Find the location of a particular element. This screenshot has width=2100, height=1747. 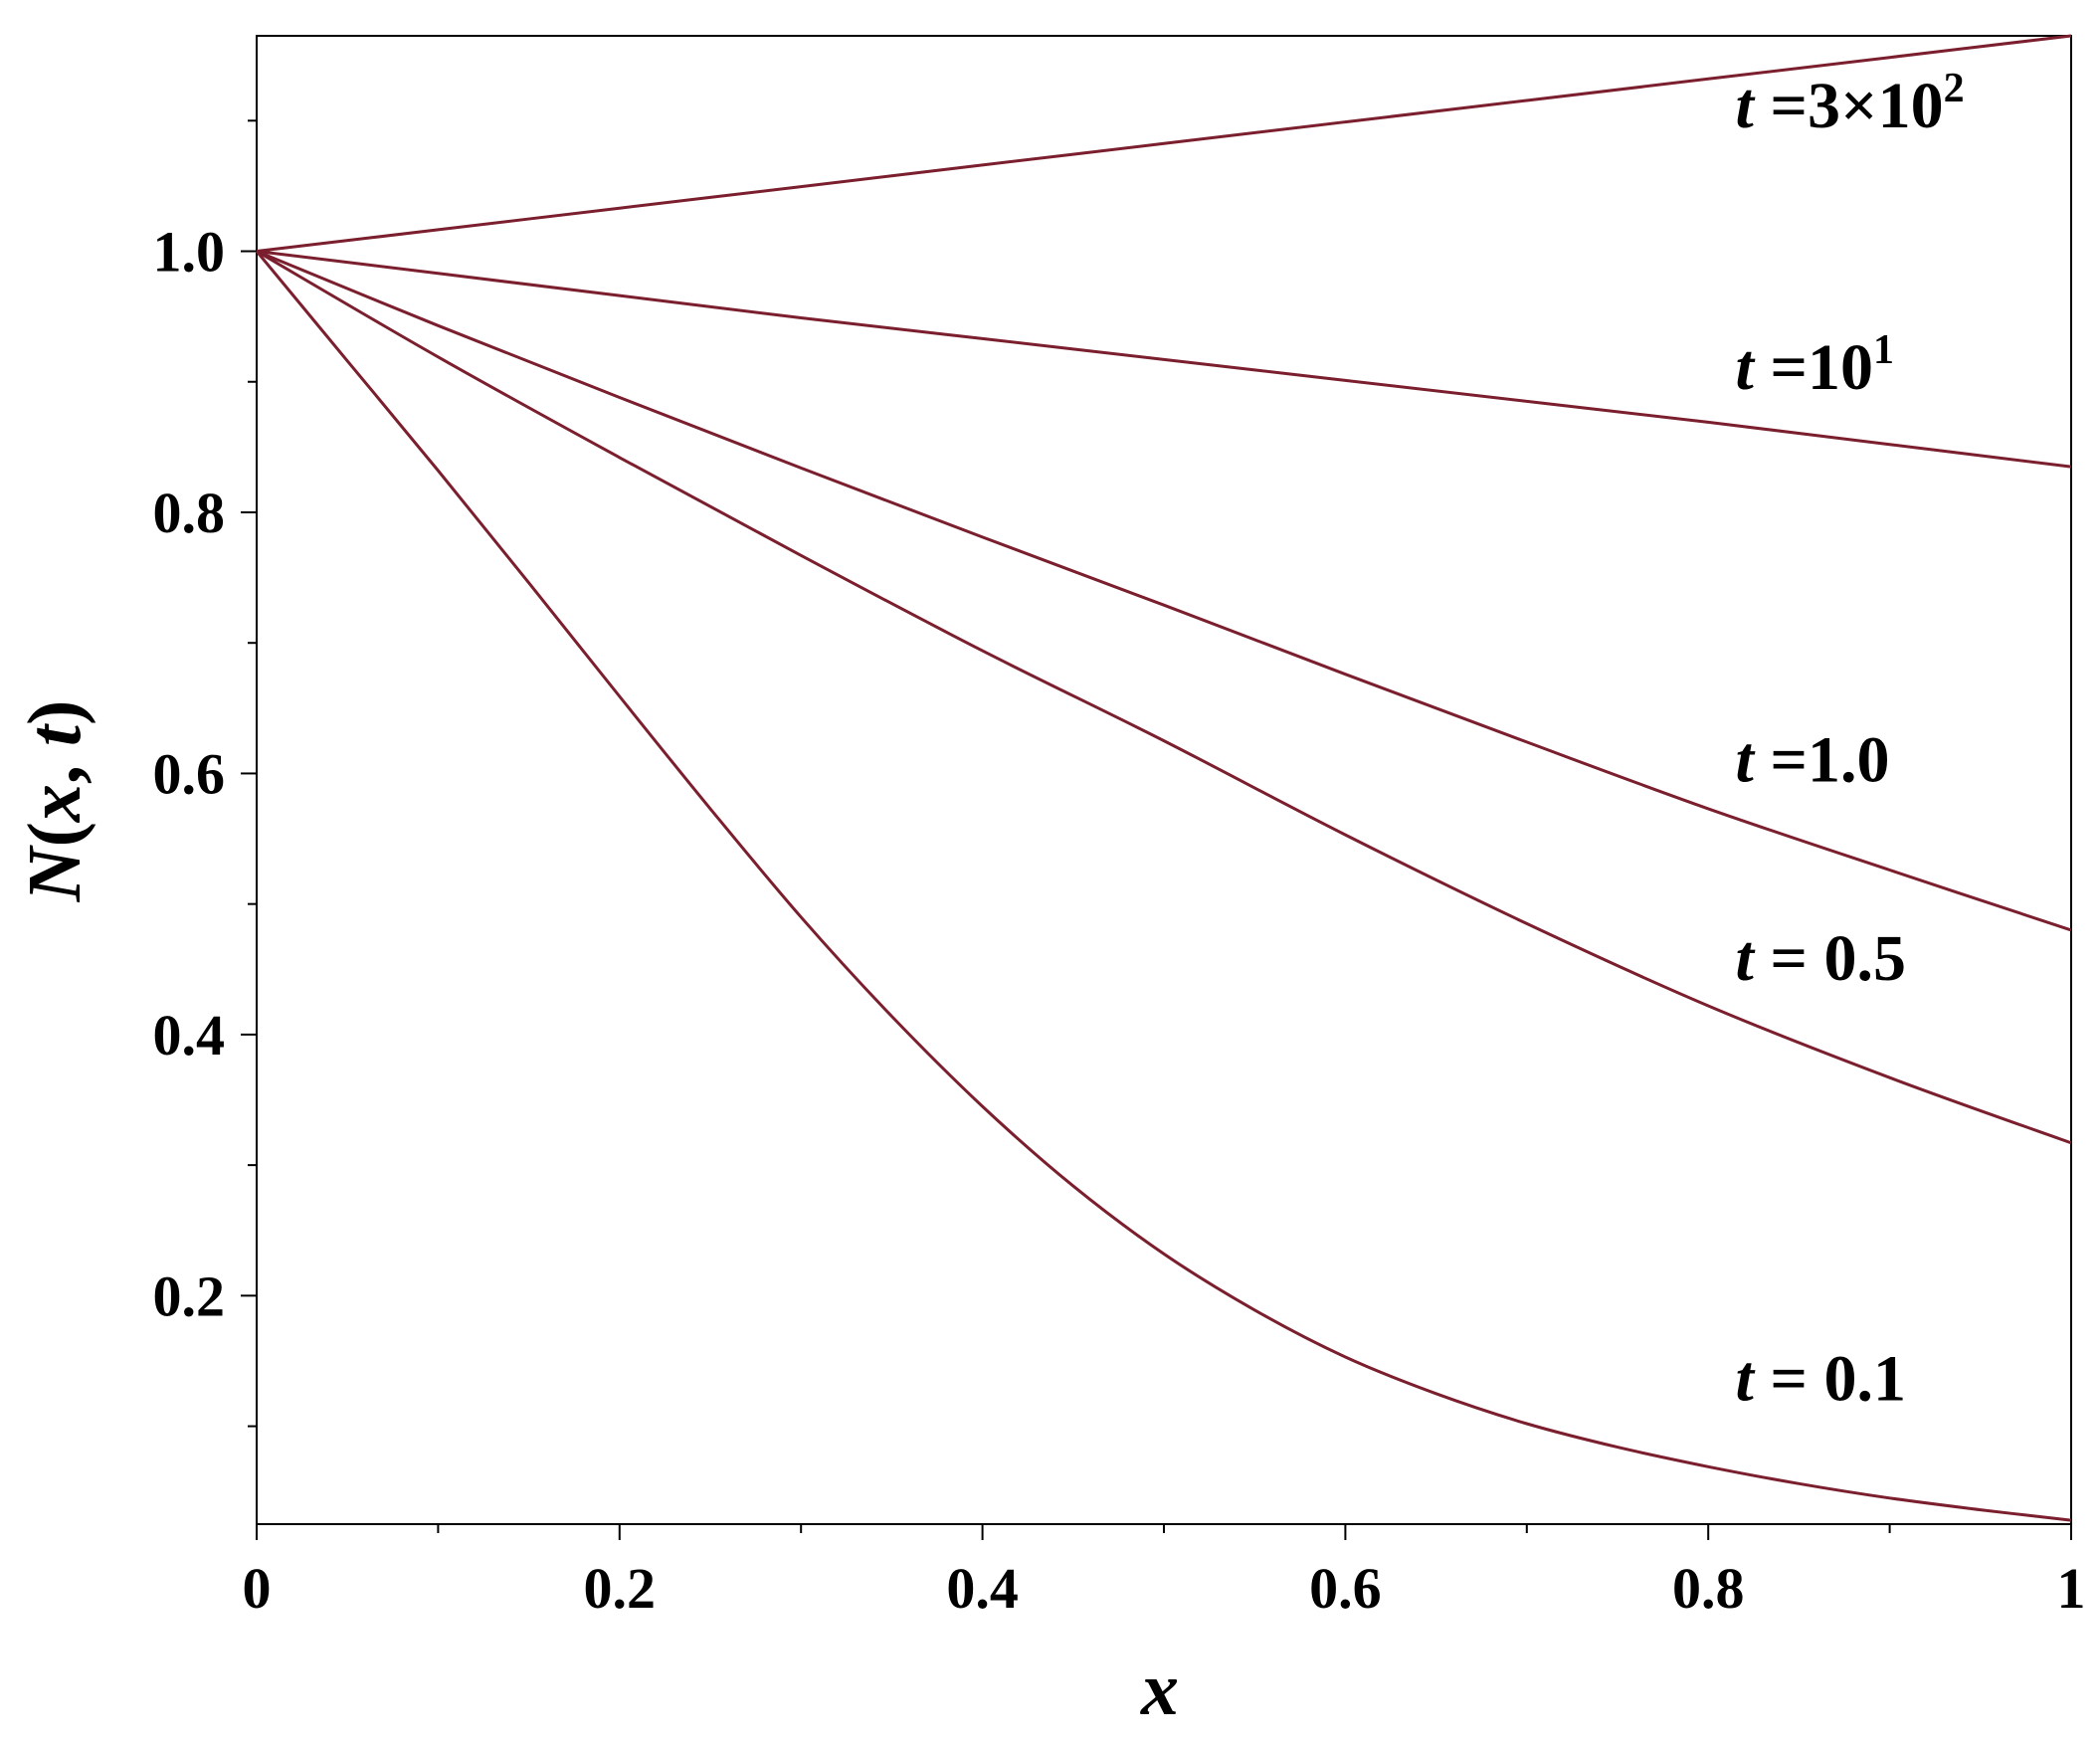

series-label-exponent: 1 is located at coordinates (1883, 350).